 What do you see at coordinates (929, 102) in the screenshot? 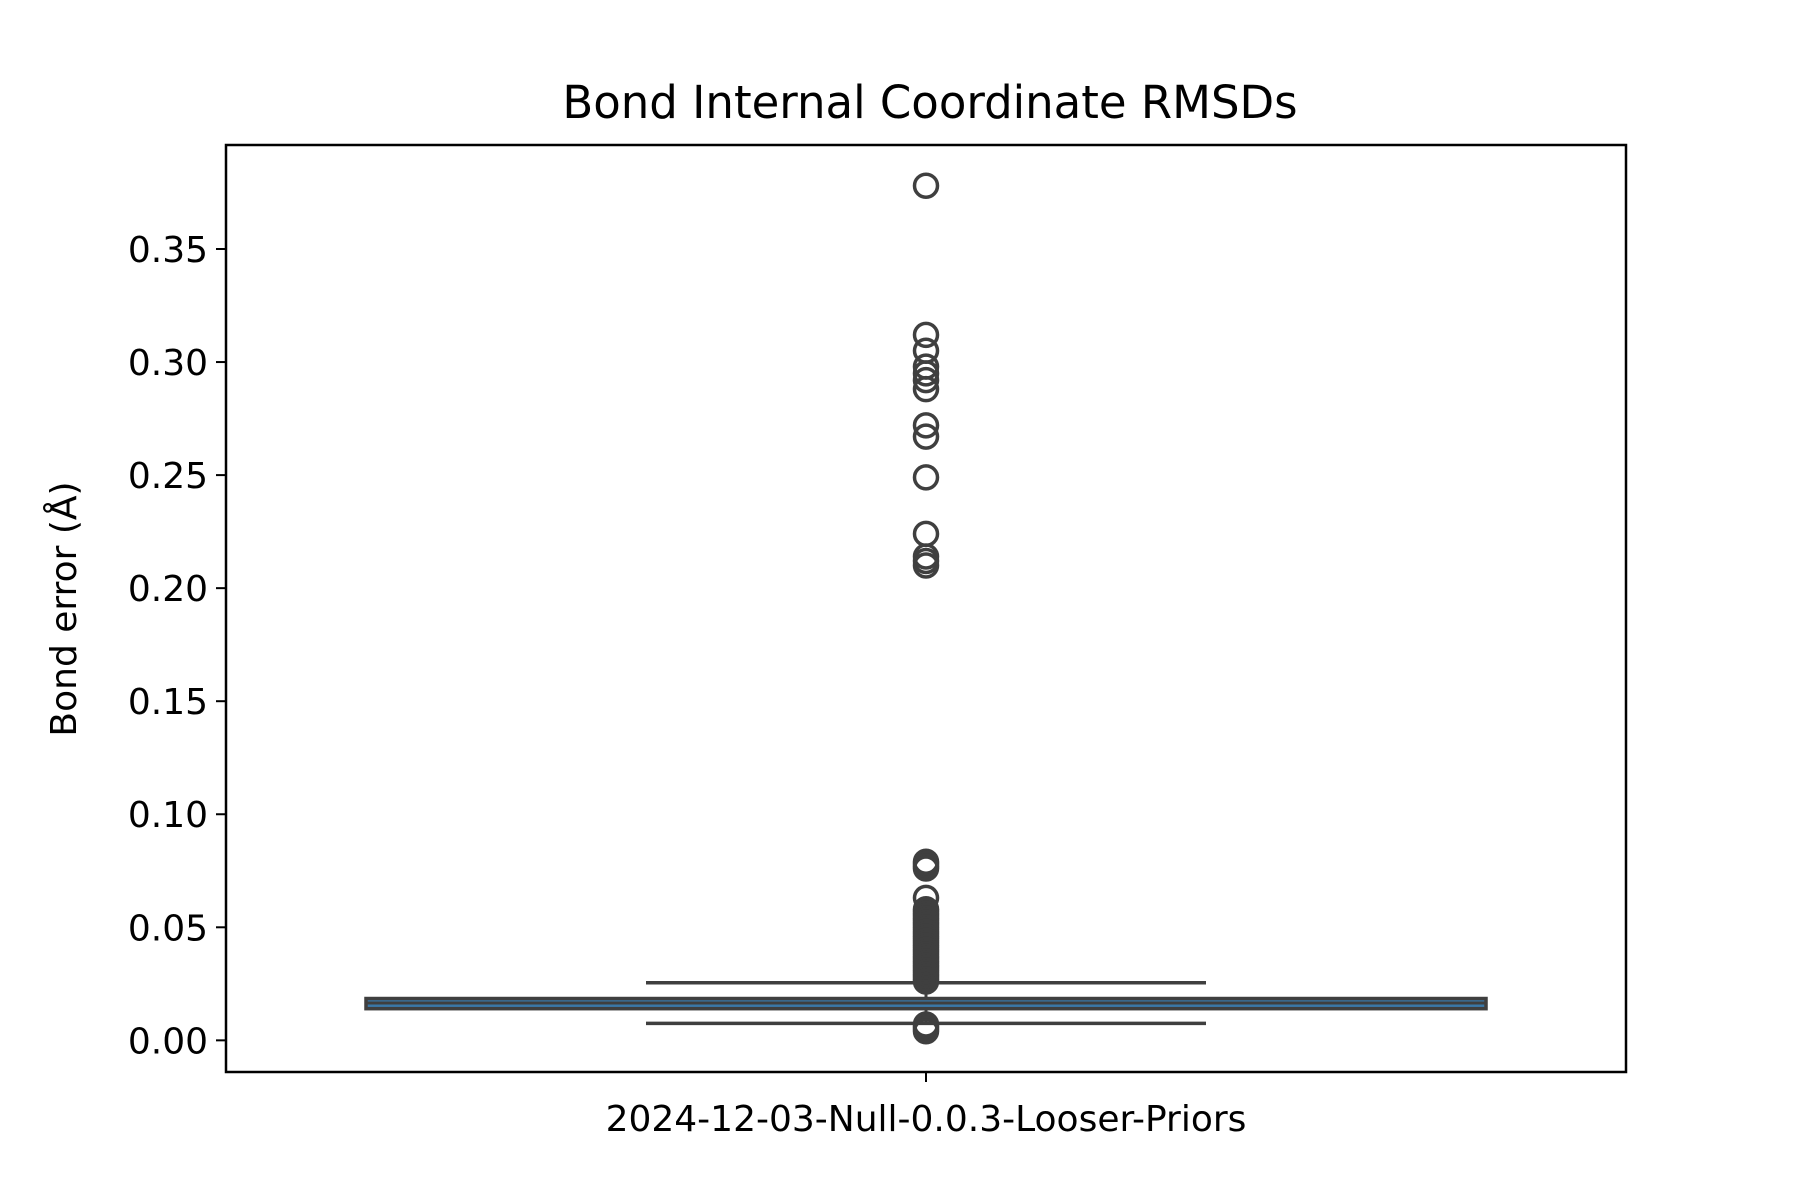
I see `chart-title: Bond Internal Coordinate RMSDs` at bounding box center [929, 102].